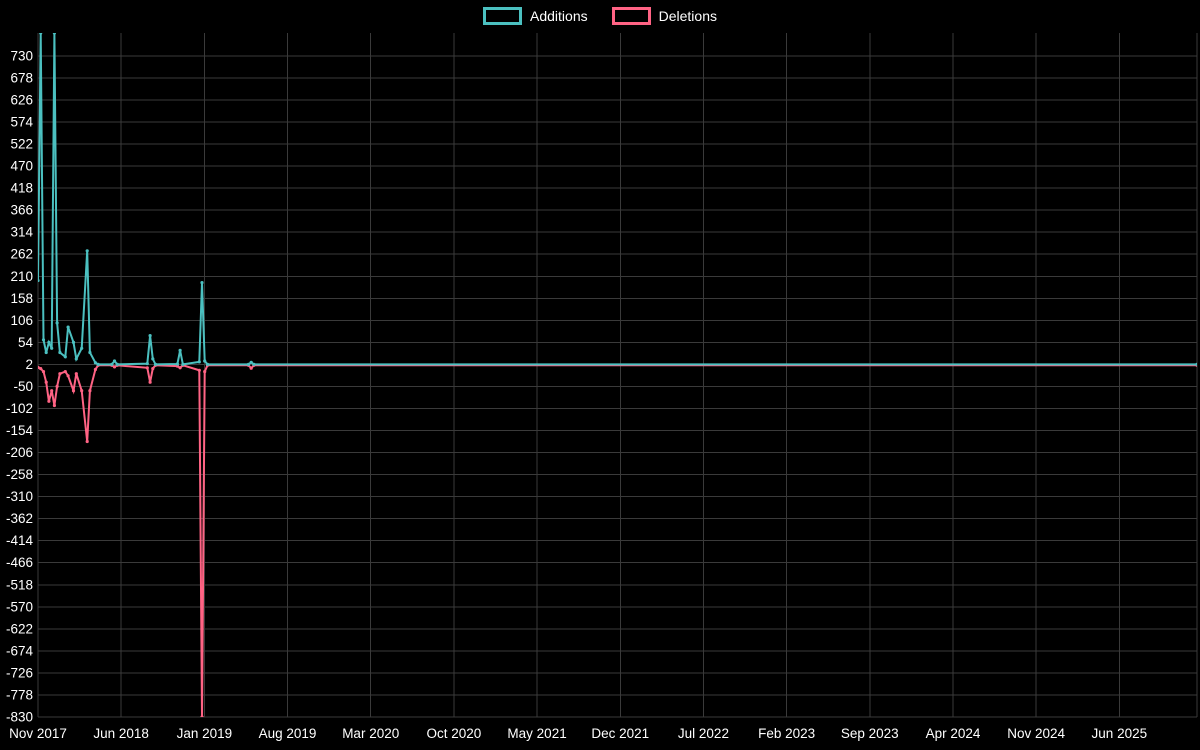 The image size is (1200, 750). What do you see at coordinates (19, 628) in the screenshot?
I see `y-axis-tick-label: -622` at bounding box center [19, 628].